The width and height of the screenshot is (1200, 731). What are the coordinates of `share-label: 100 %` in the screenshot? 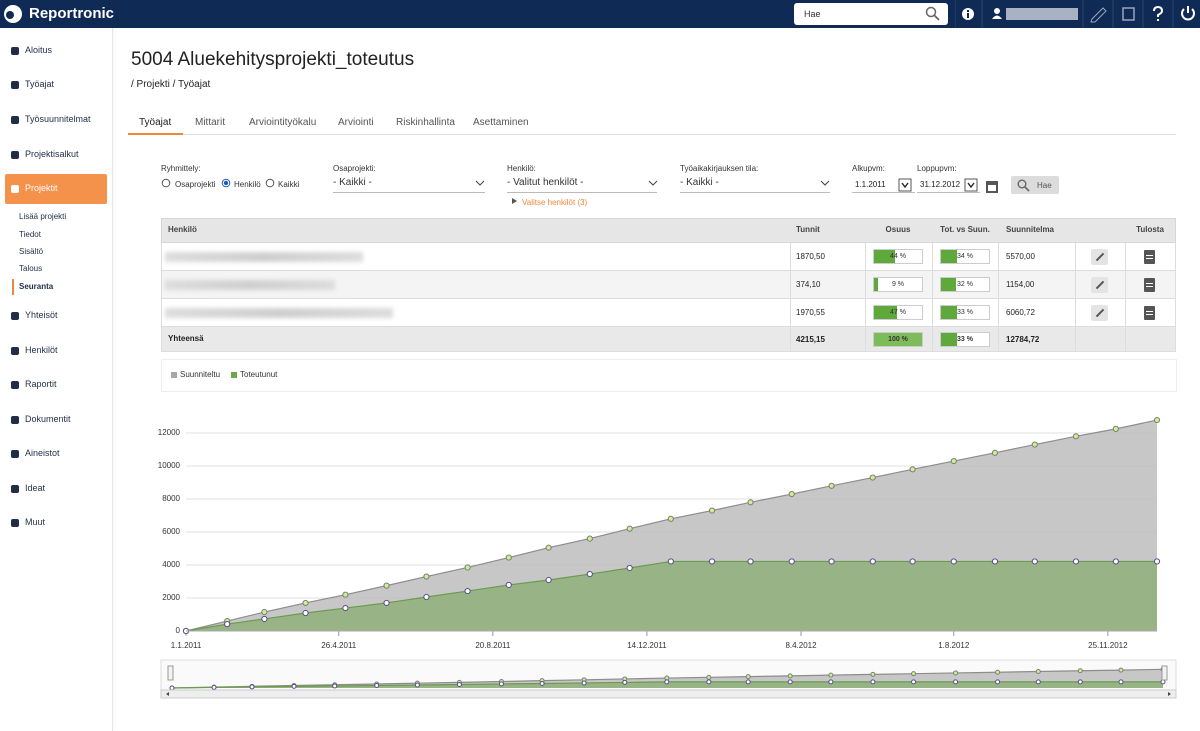 It's located at (898, 339).